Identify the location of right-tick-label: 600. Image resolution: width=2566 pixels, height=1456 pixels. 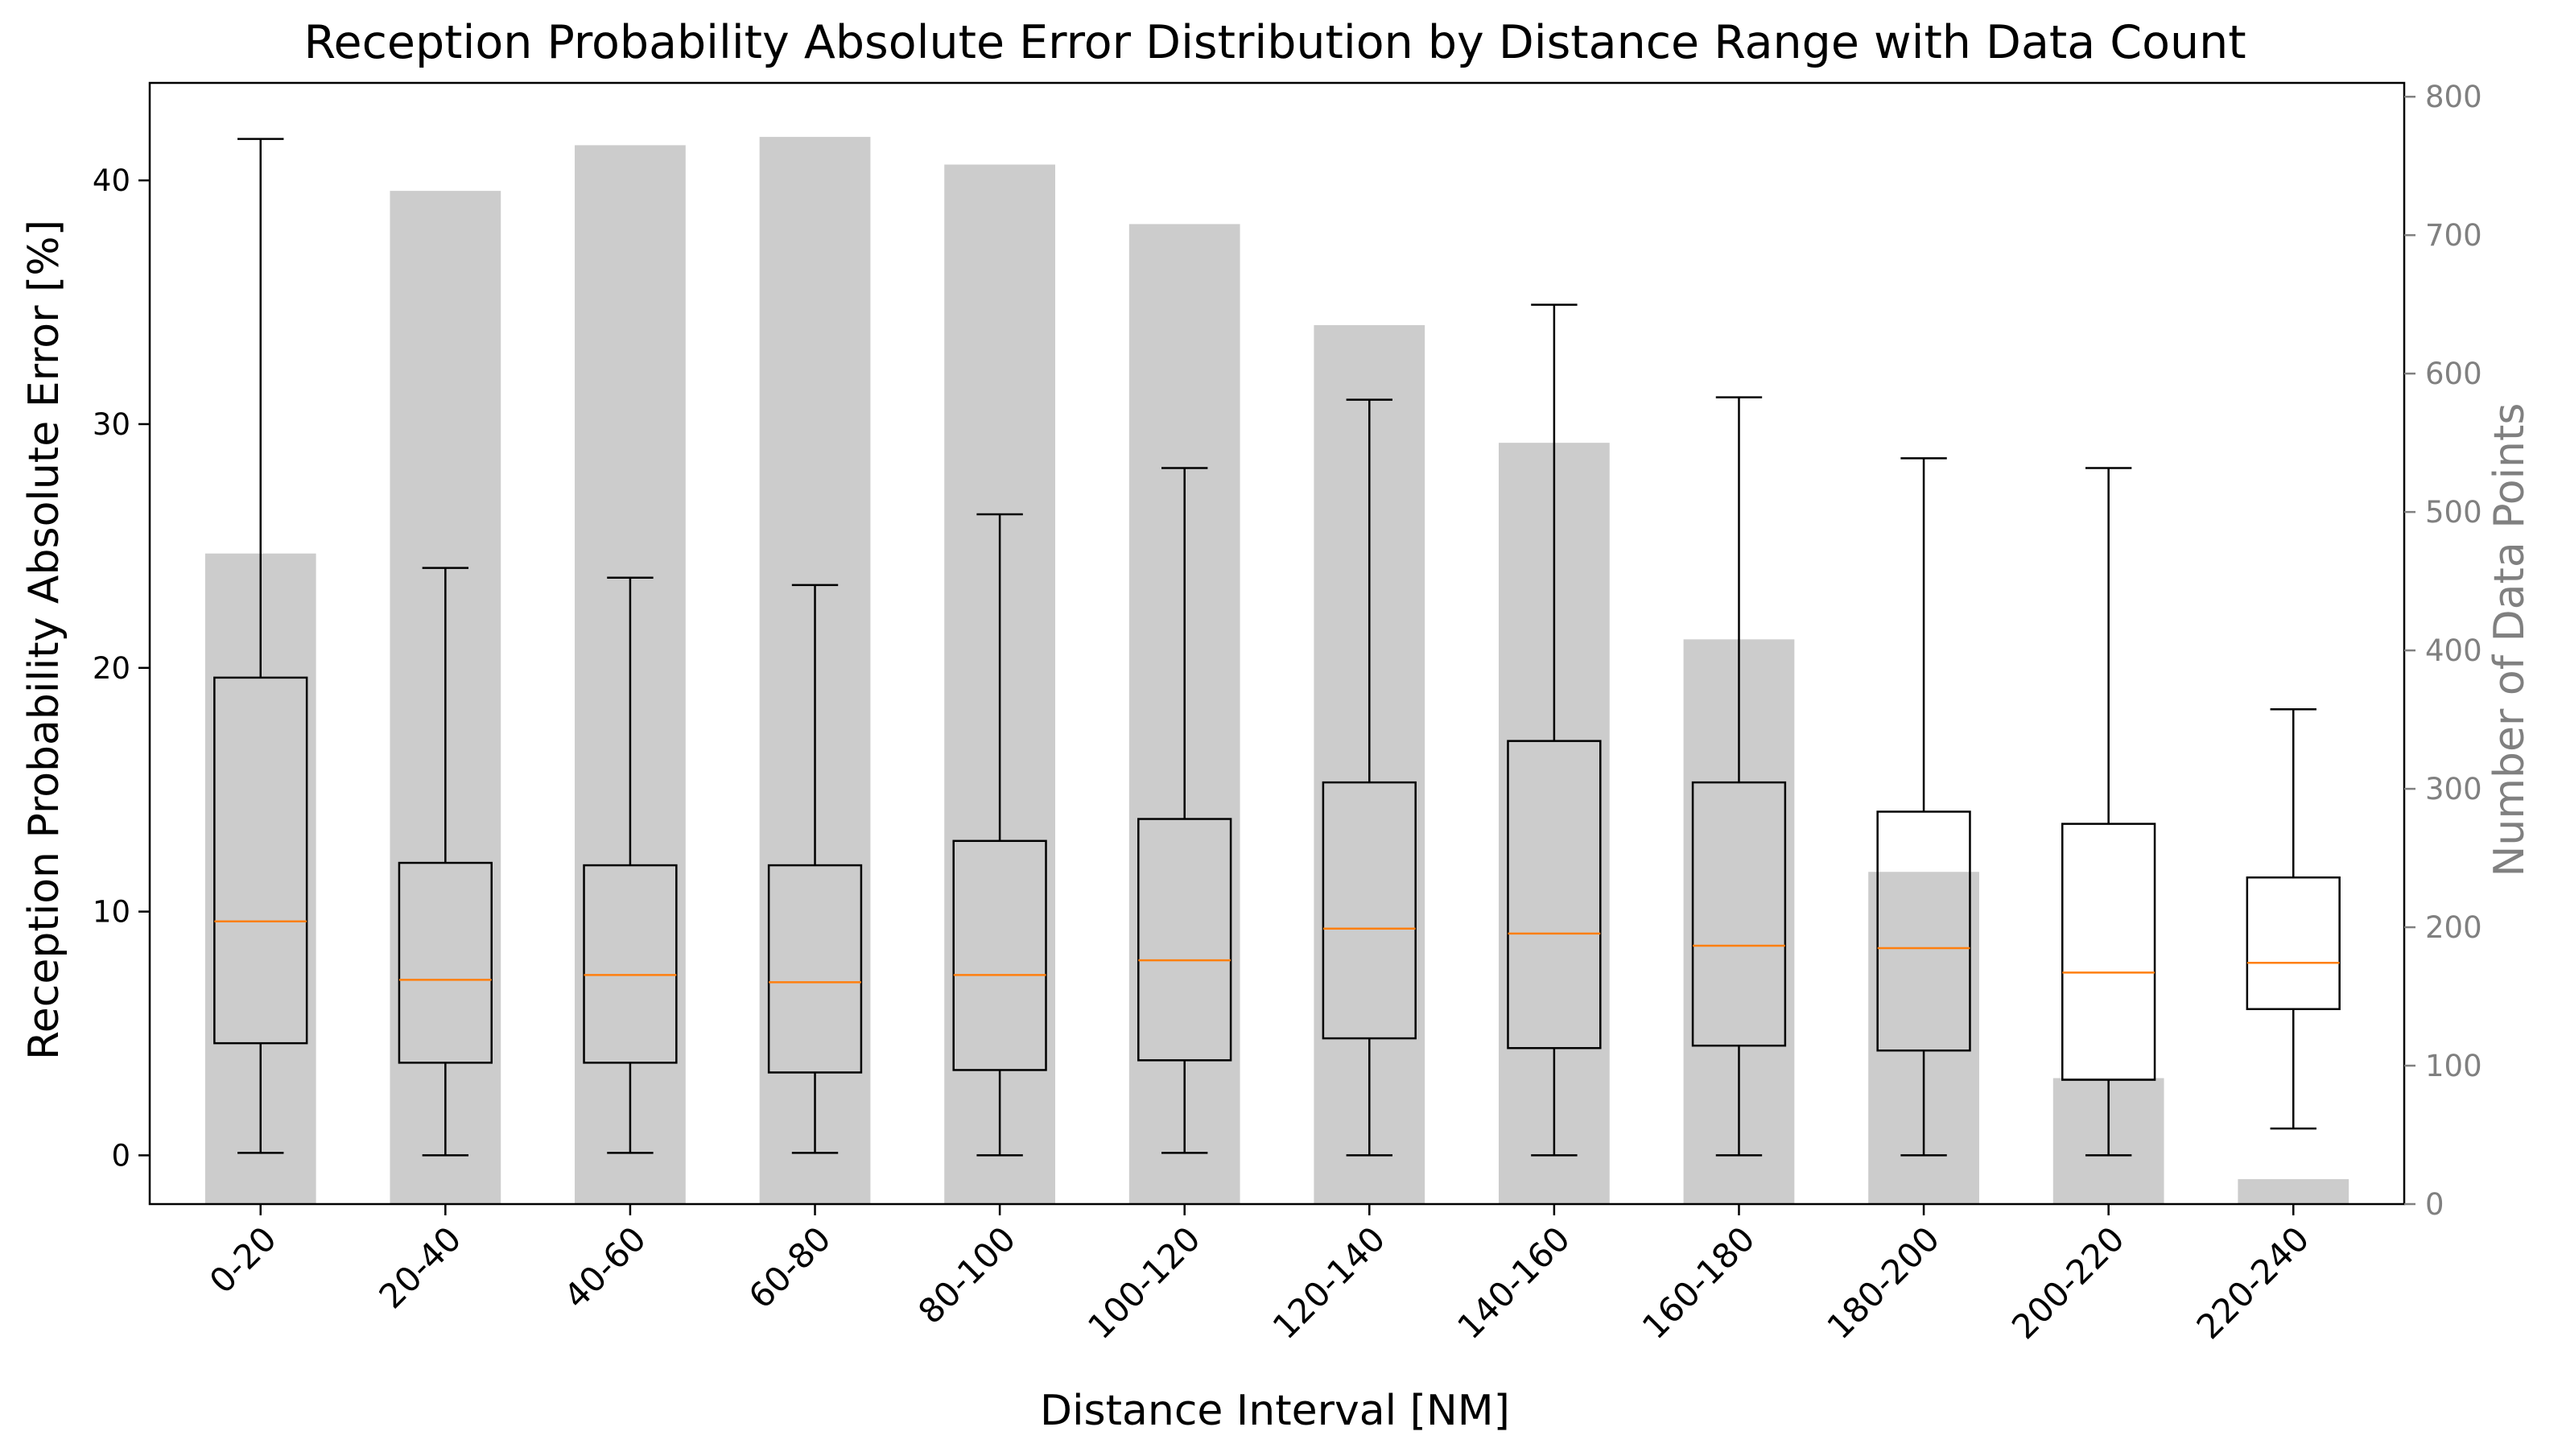
(2453, 374).